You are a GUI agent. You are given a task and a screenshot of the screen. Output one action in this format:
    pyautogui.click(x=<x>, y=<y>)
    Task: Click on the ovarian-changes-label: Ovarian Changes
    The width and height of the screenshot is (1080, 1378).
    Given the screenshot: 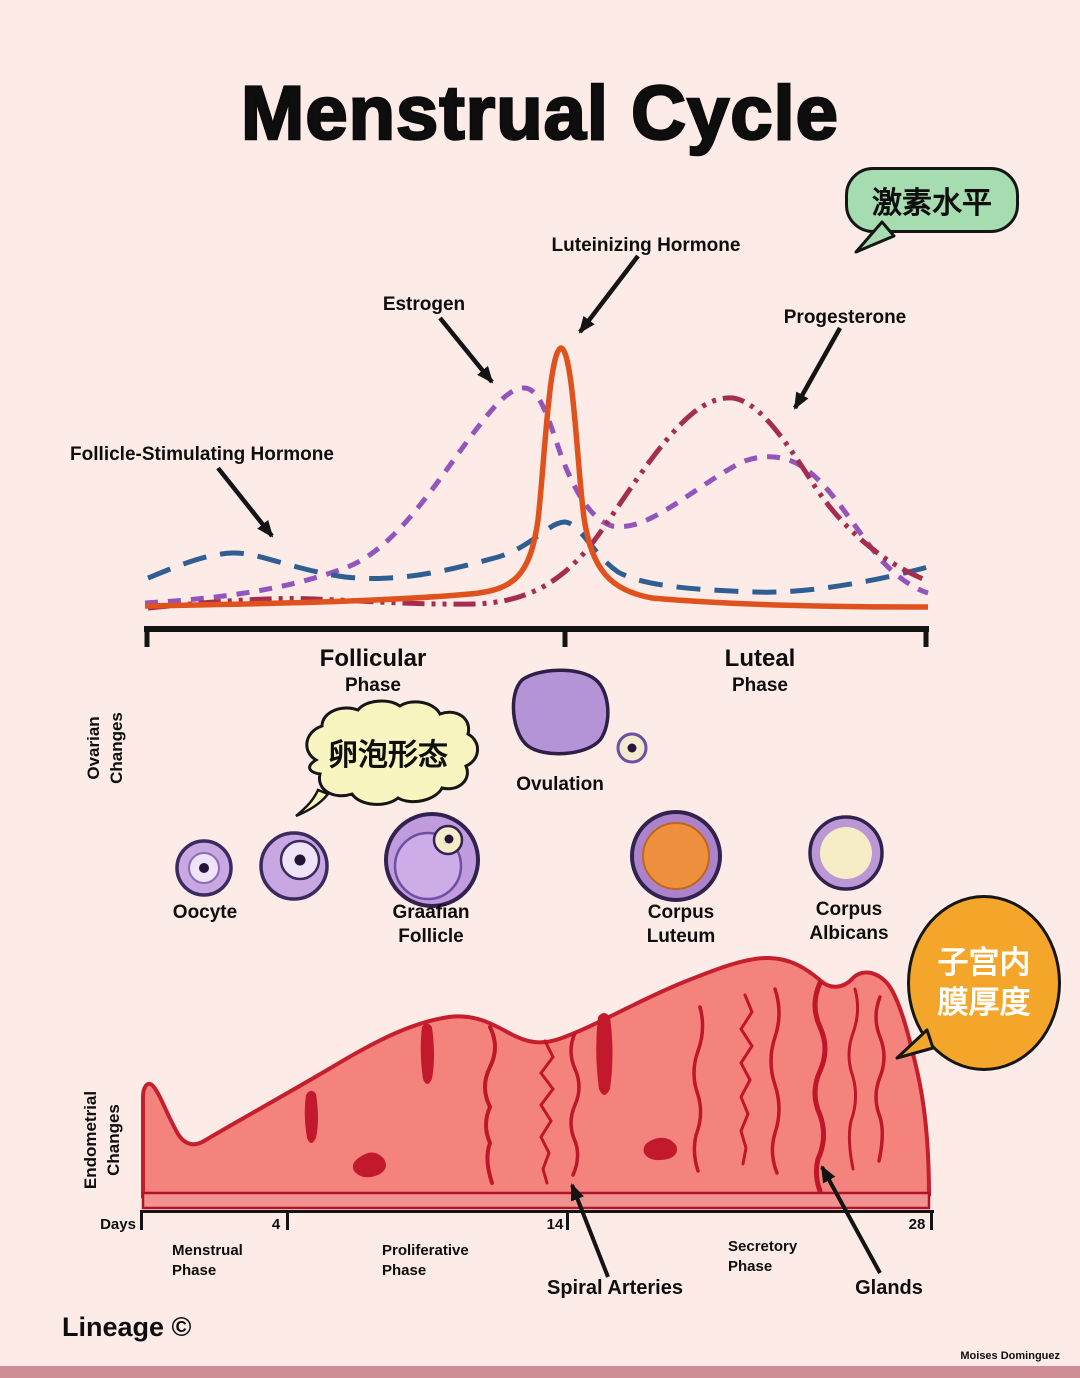 What is the action you would take?
    pyautogui.click(x=105, y=748)
    